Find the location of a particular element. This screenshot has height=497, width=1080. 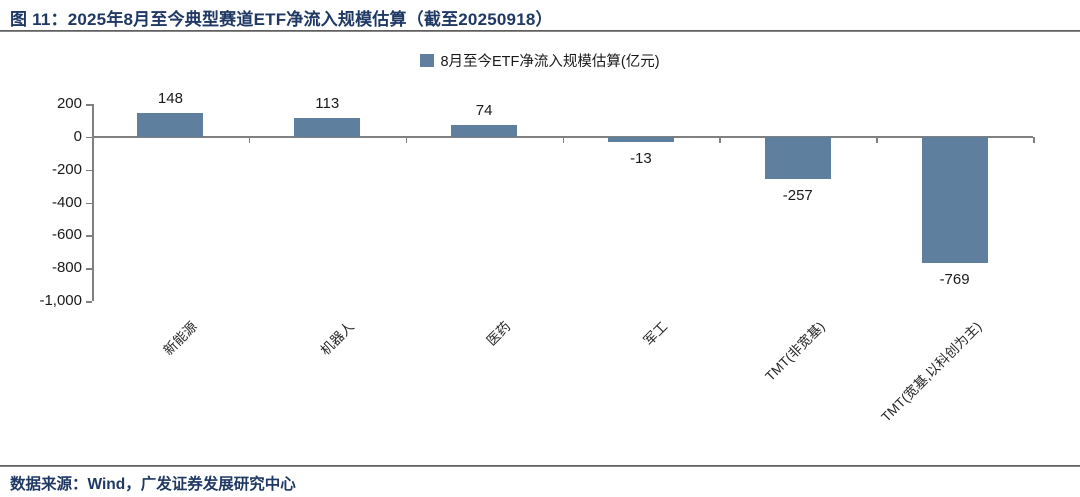

title-divider is located at coordinates (540, 31).